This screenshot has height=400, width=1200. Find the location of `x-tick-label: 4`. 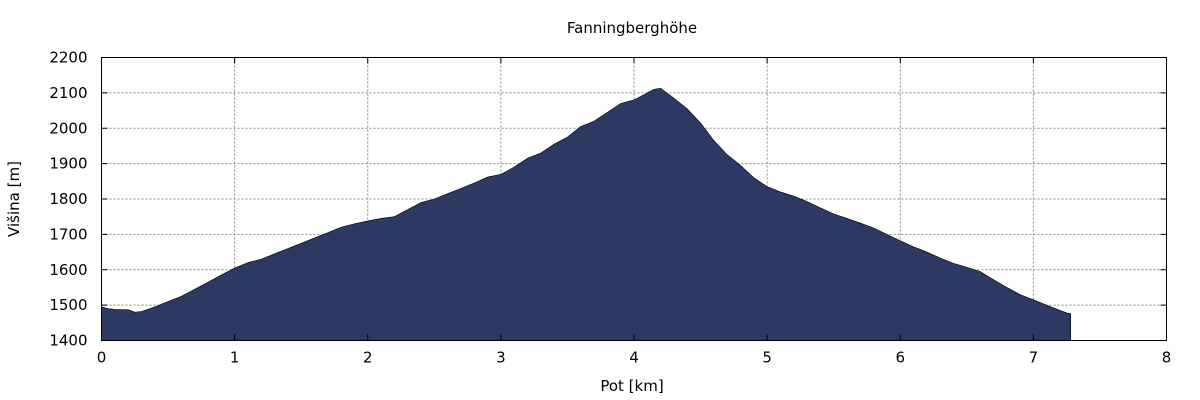

x-tick-label: 4 is located at coordinates (634, 358).